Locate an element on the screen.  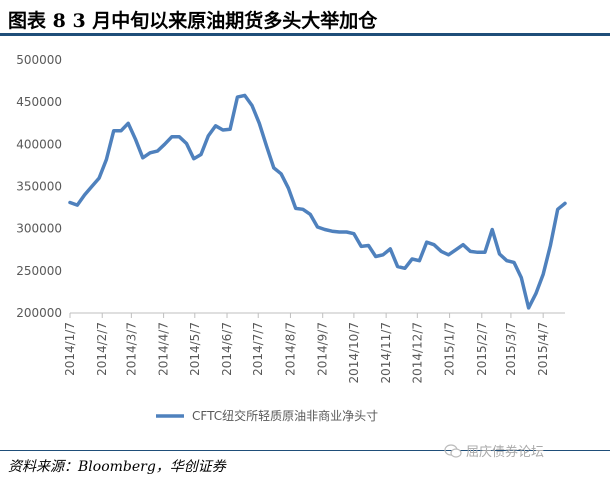
footer-rule is located at coordinates (305, 450).